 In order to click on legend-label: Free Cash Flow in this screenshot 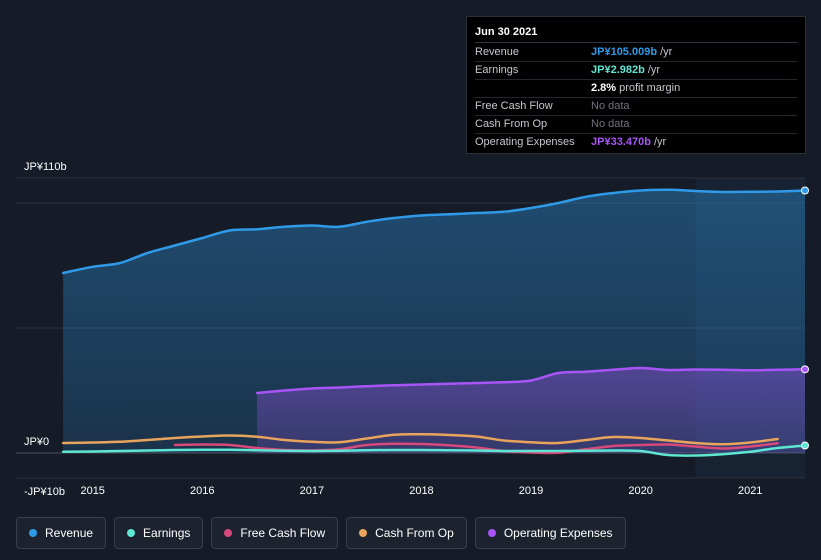, I will do `click(283, 533)`.